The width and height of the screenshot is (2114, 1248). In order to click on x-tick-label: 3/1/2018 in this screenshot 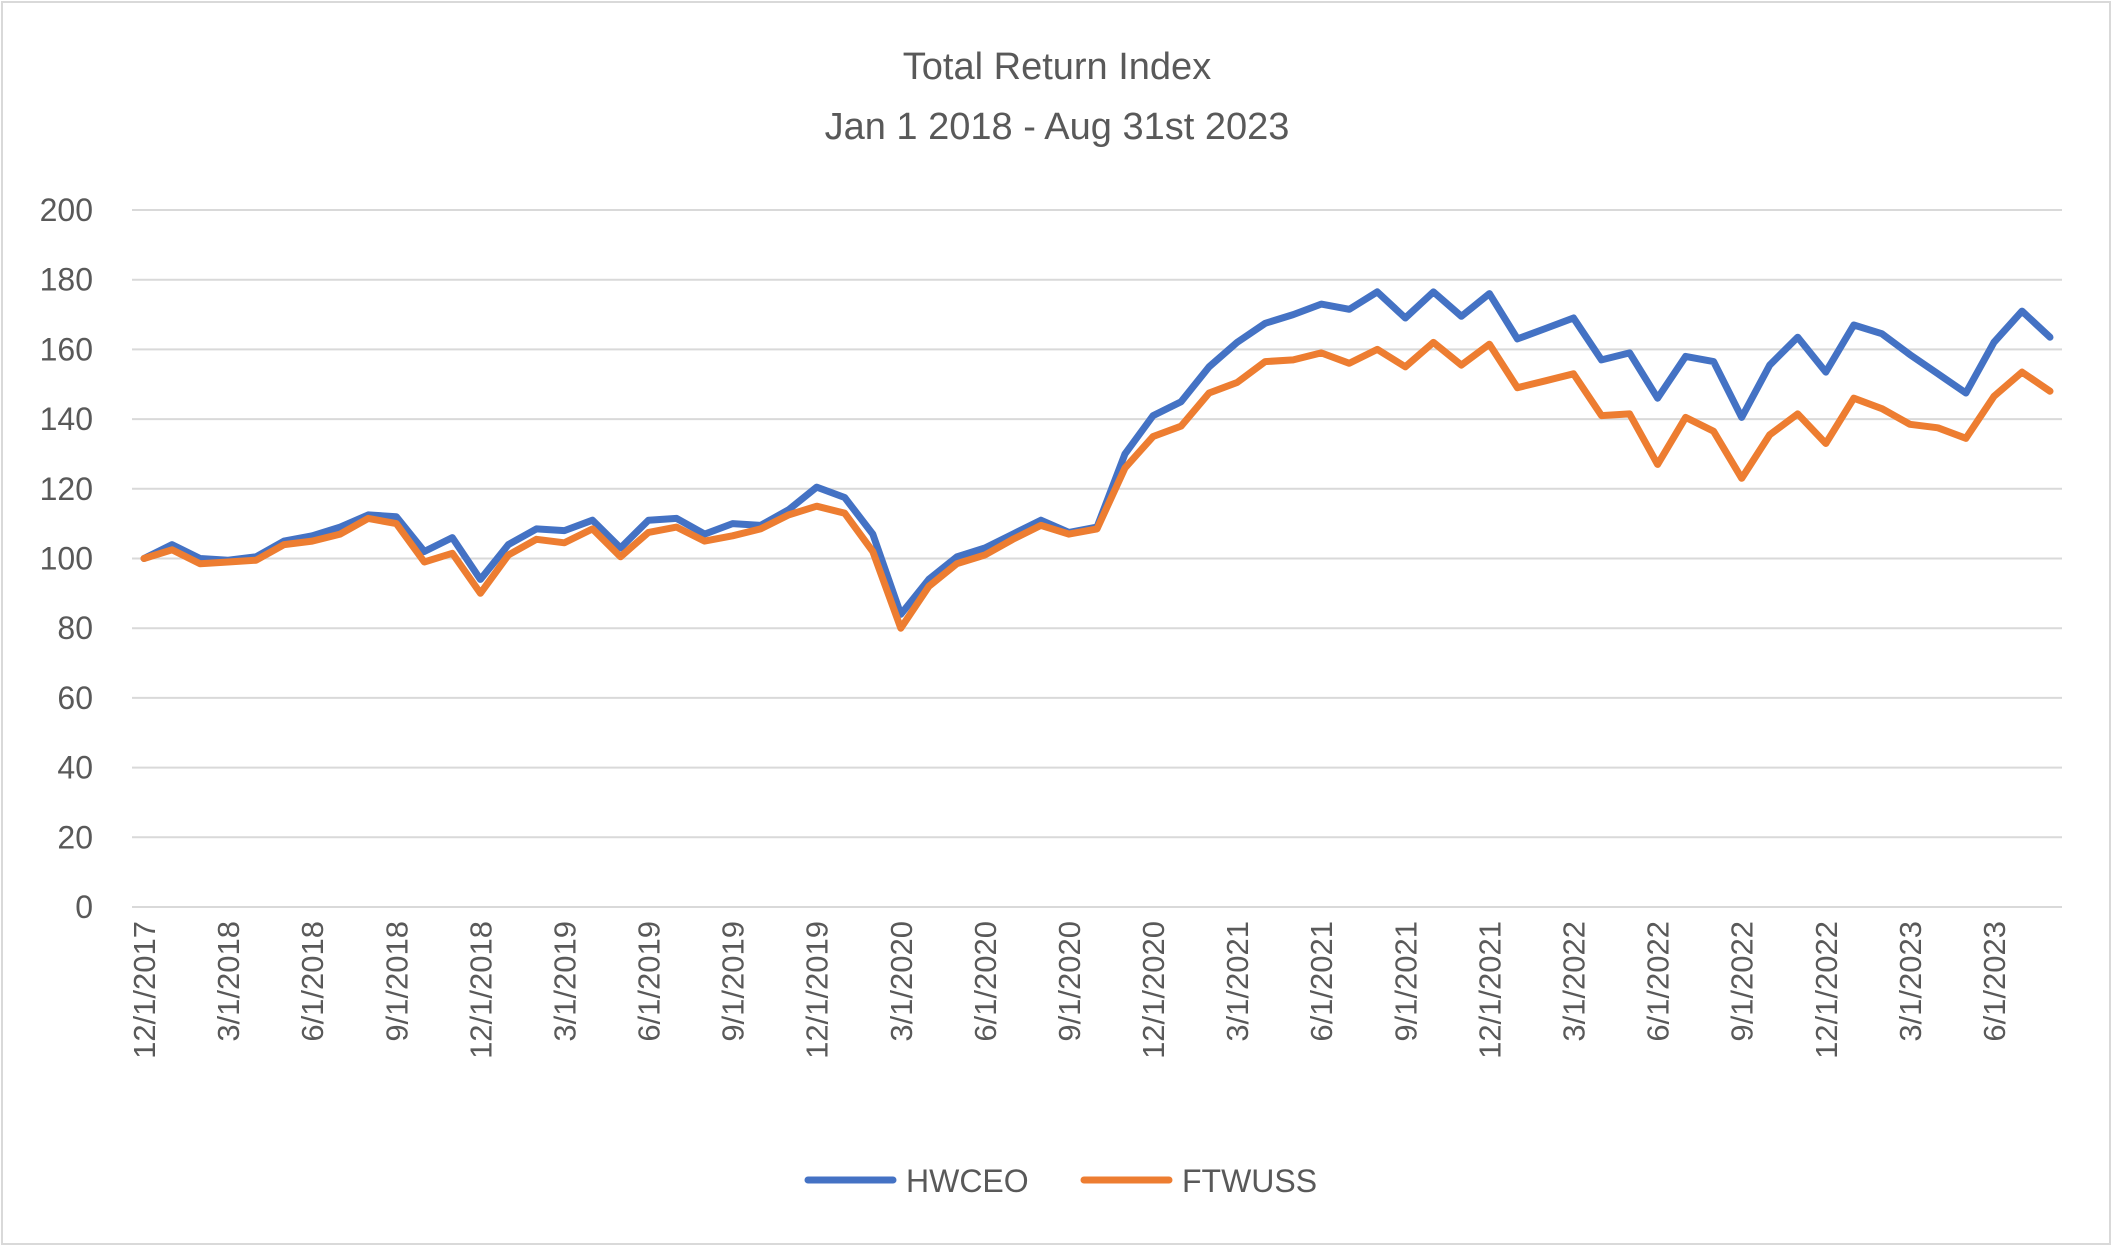, I will do `click(228, 981)`.